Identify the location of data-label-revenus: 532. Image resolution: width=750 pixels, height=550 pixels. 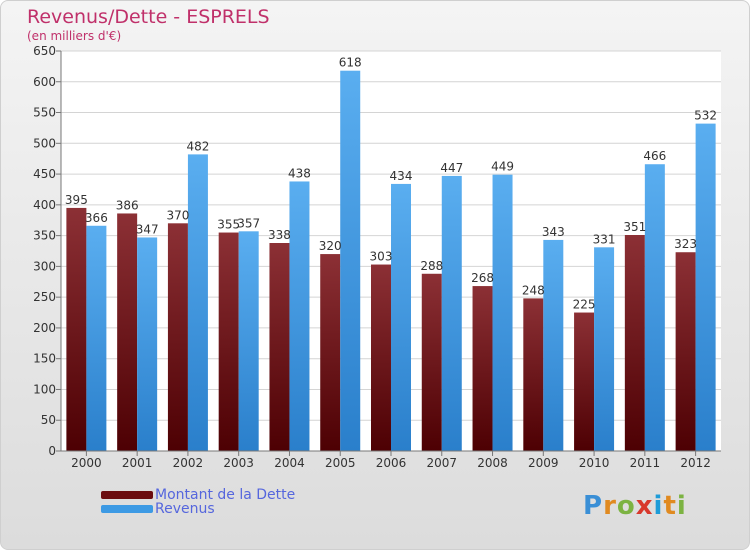
(705, 116).